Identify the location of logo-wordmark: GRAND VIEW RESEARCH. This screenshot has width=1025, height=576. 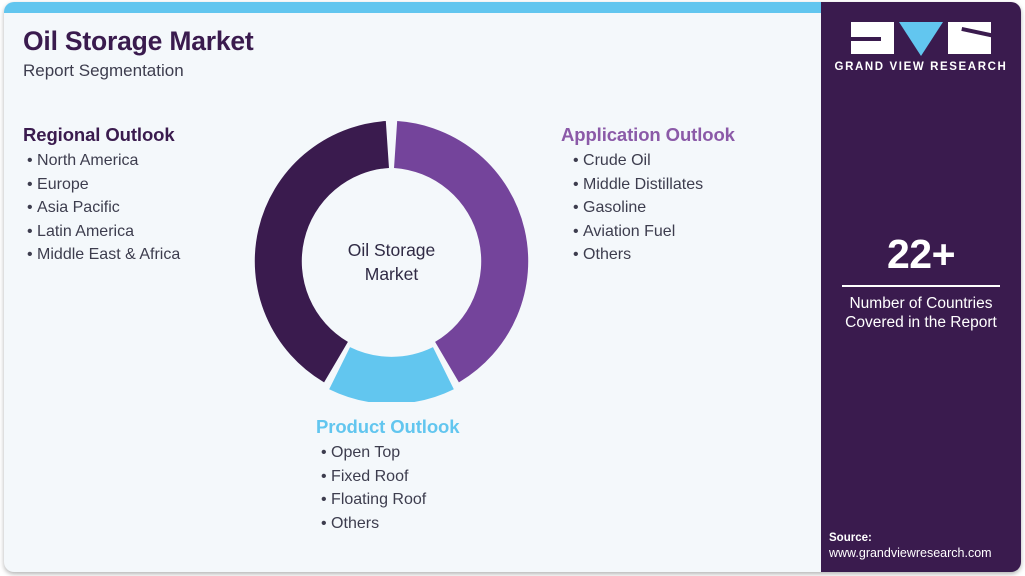
(921, 67).